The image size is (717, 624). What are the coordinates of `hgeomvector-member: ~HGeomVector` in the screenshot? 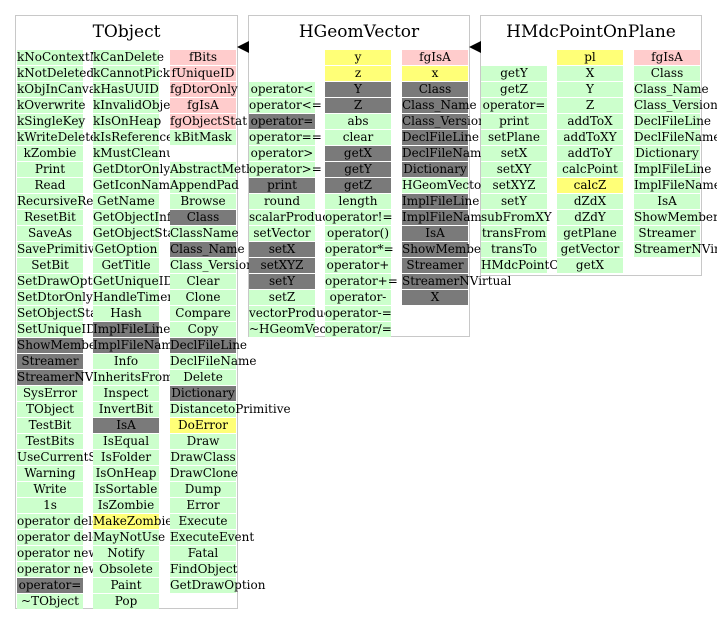 It's located at (296, 329).